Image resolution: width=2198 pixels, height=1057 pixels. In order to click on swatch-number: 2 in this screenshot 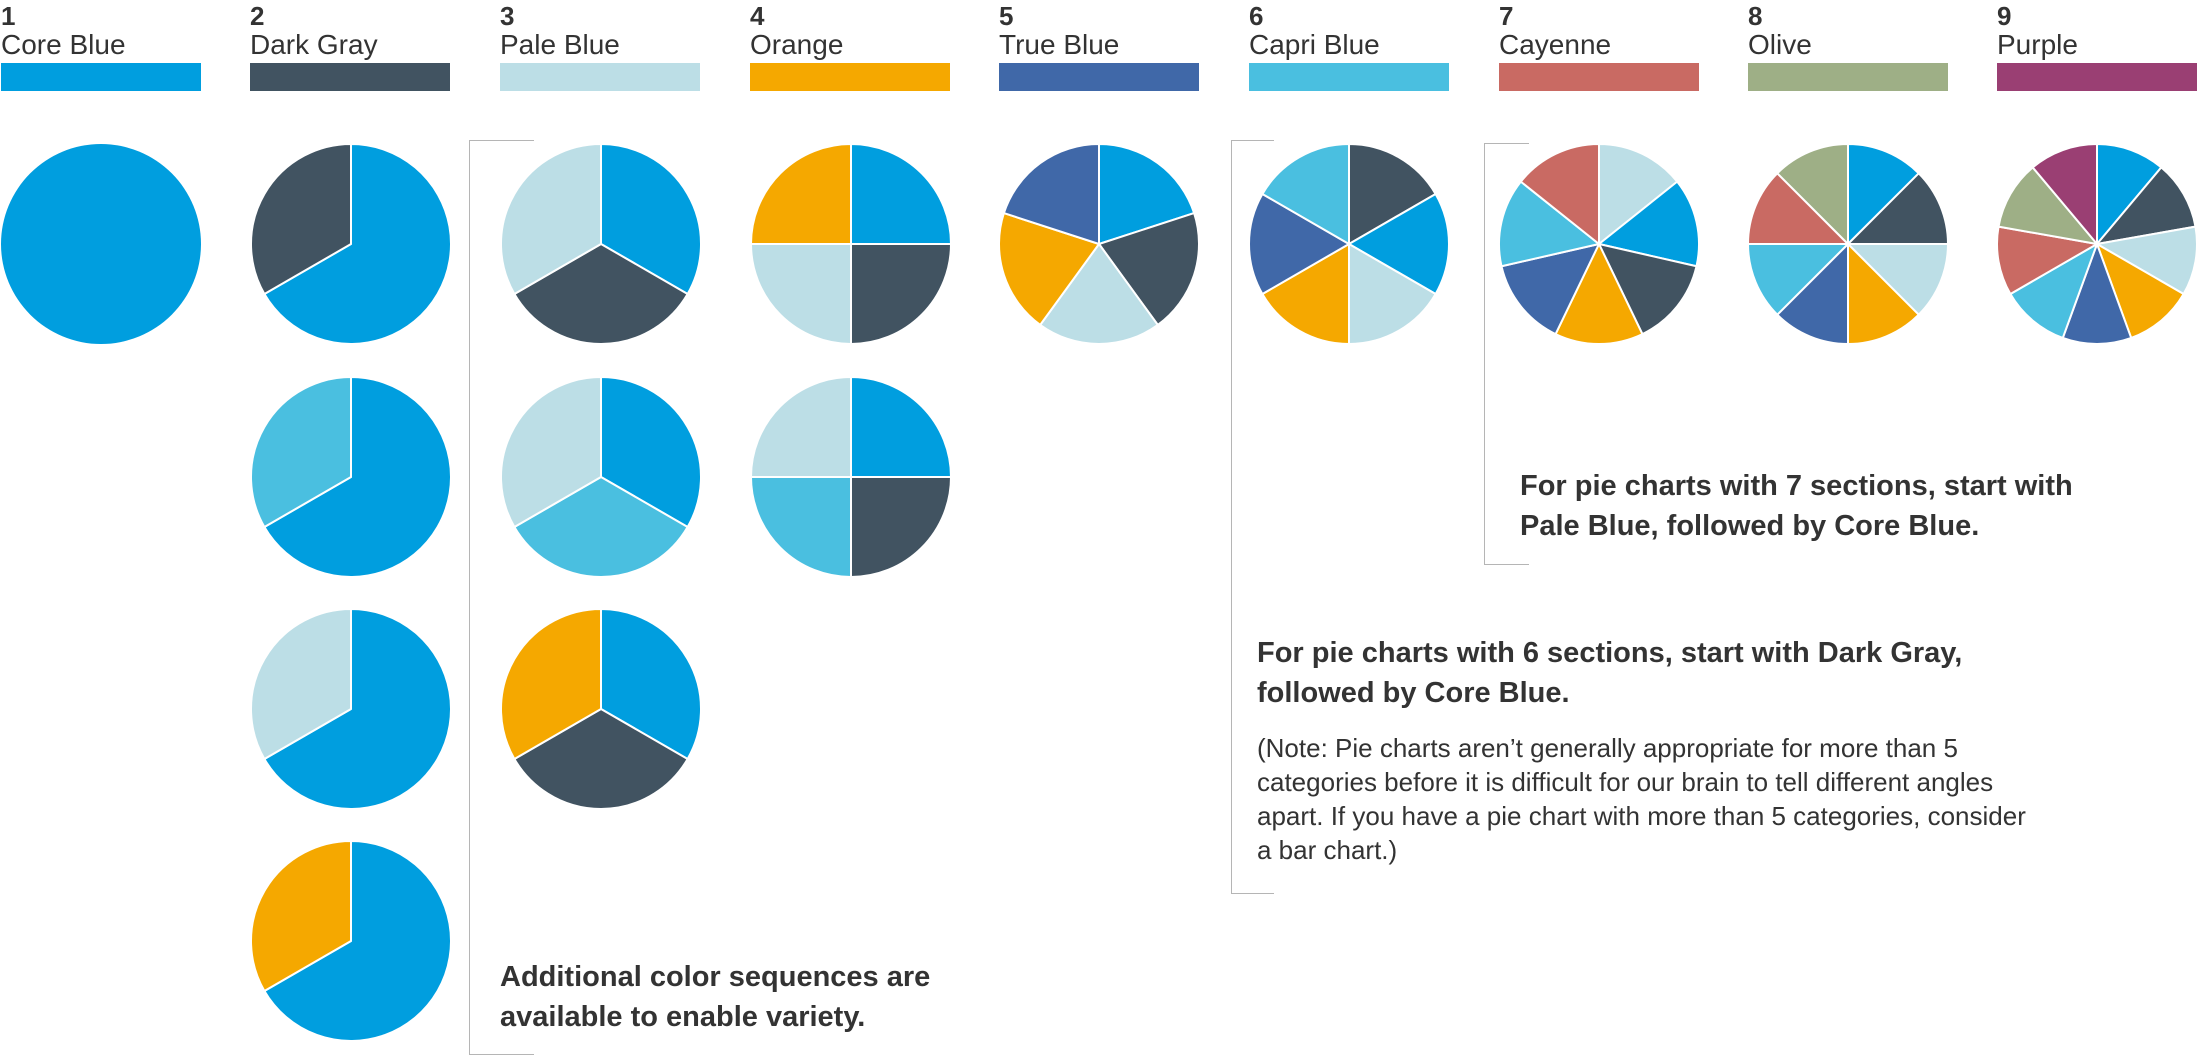, I will do `click(257, 16)`.